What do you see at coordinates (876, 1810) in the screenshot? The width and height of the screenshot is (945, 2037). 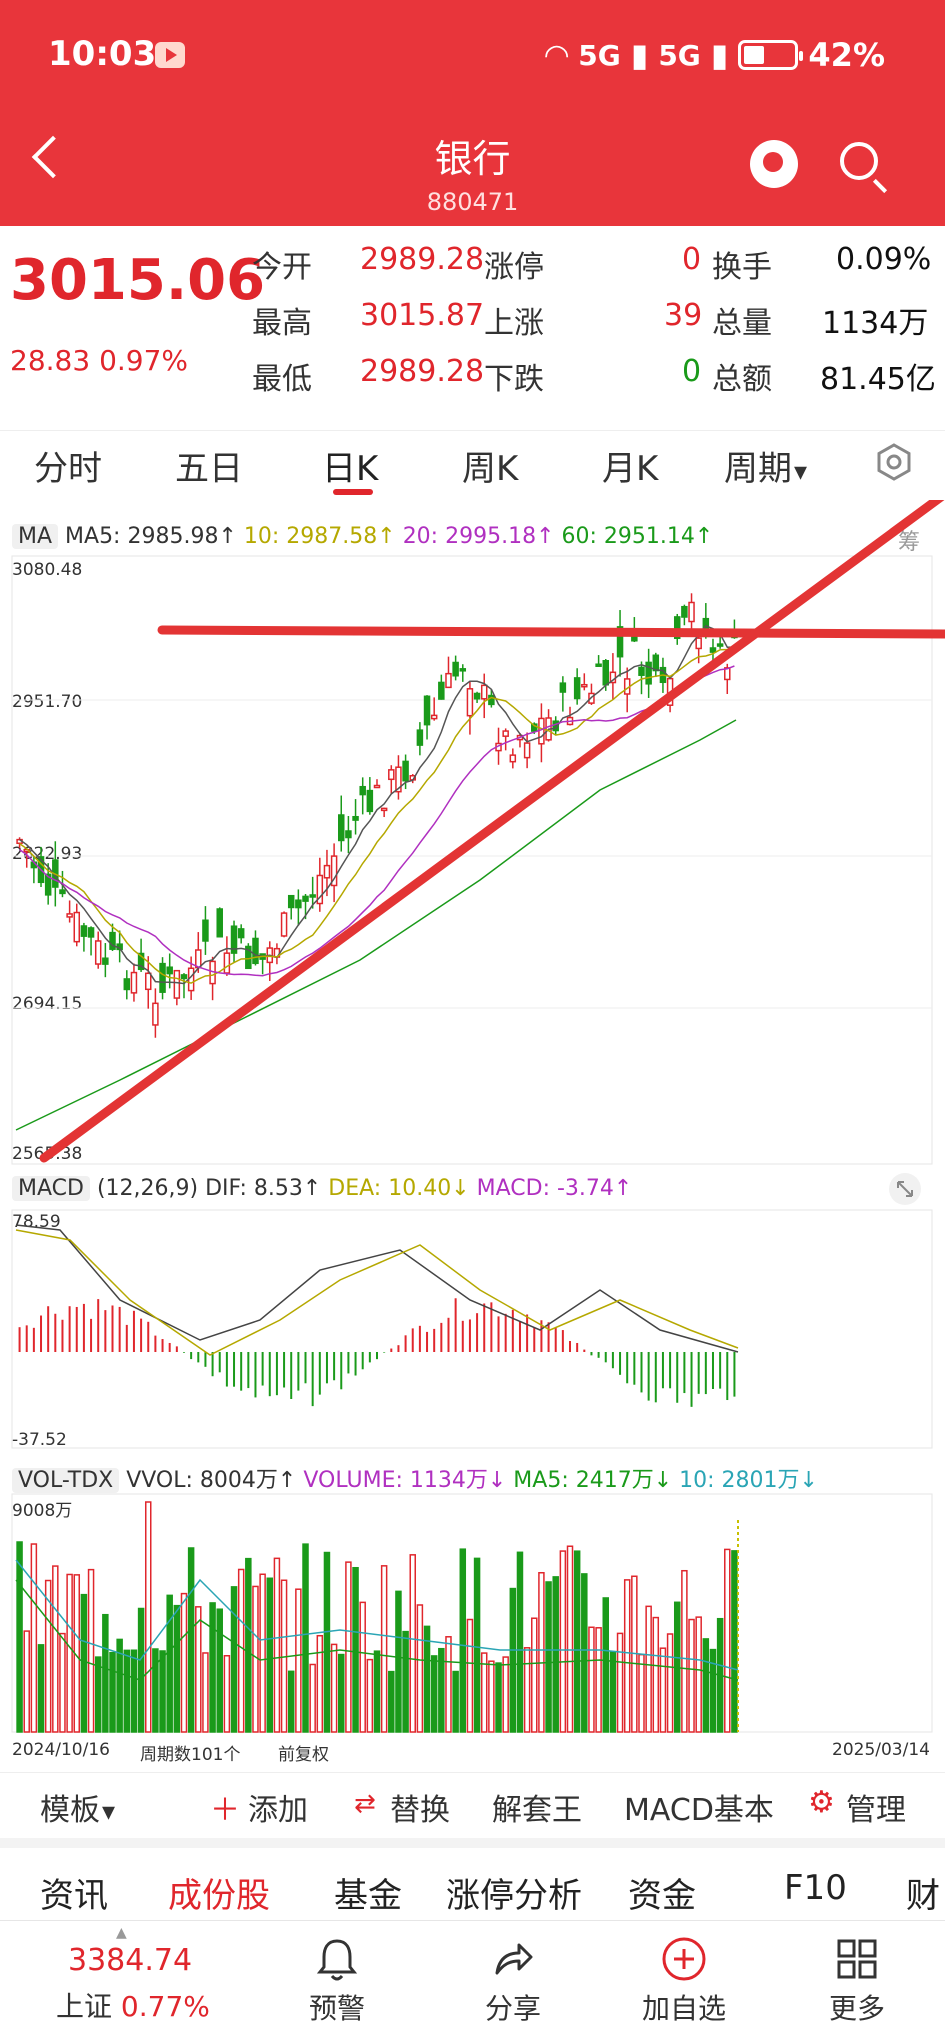 I see `manage-button: 管理` at bounding box center [876, 1810].